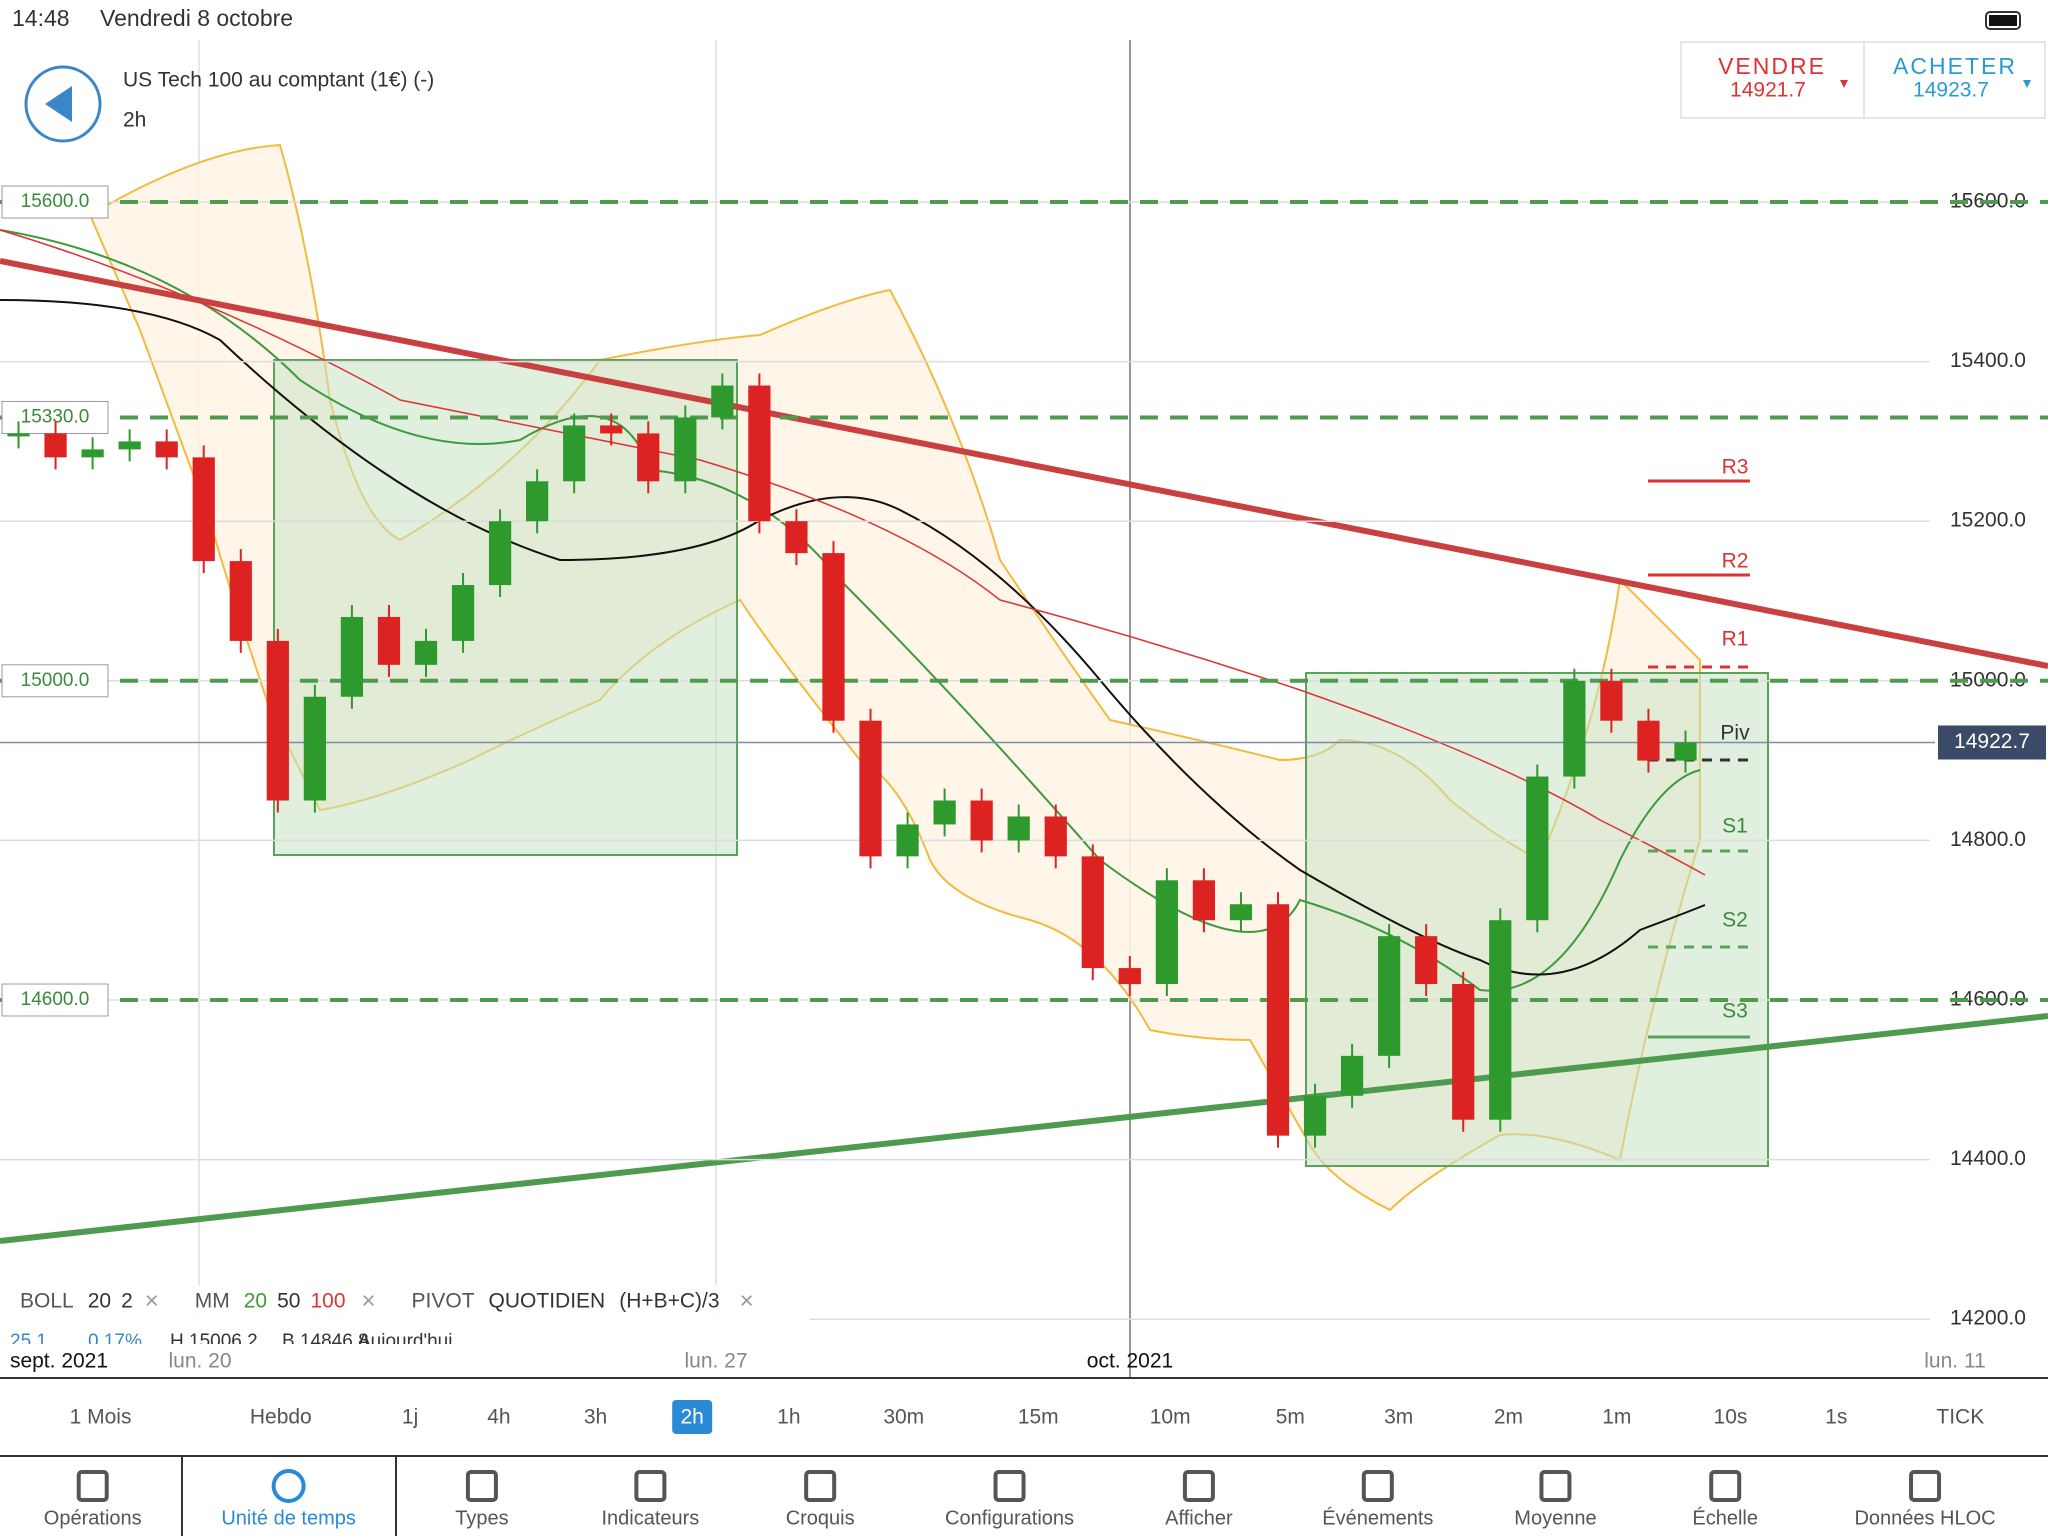 The image size is (2048, 1536). Describe the element at coordinates (595, 1417) in the screenshot. I see `timeframe-option: 3h` at that location.